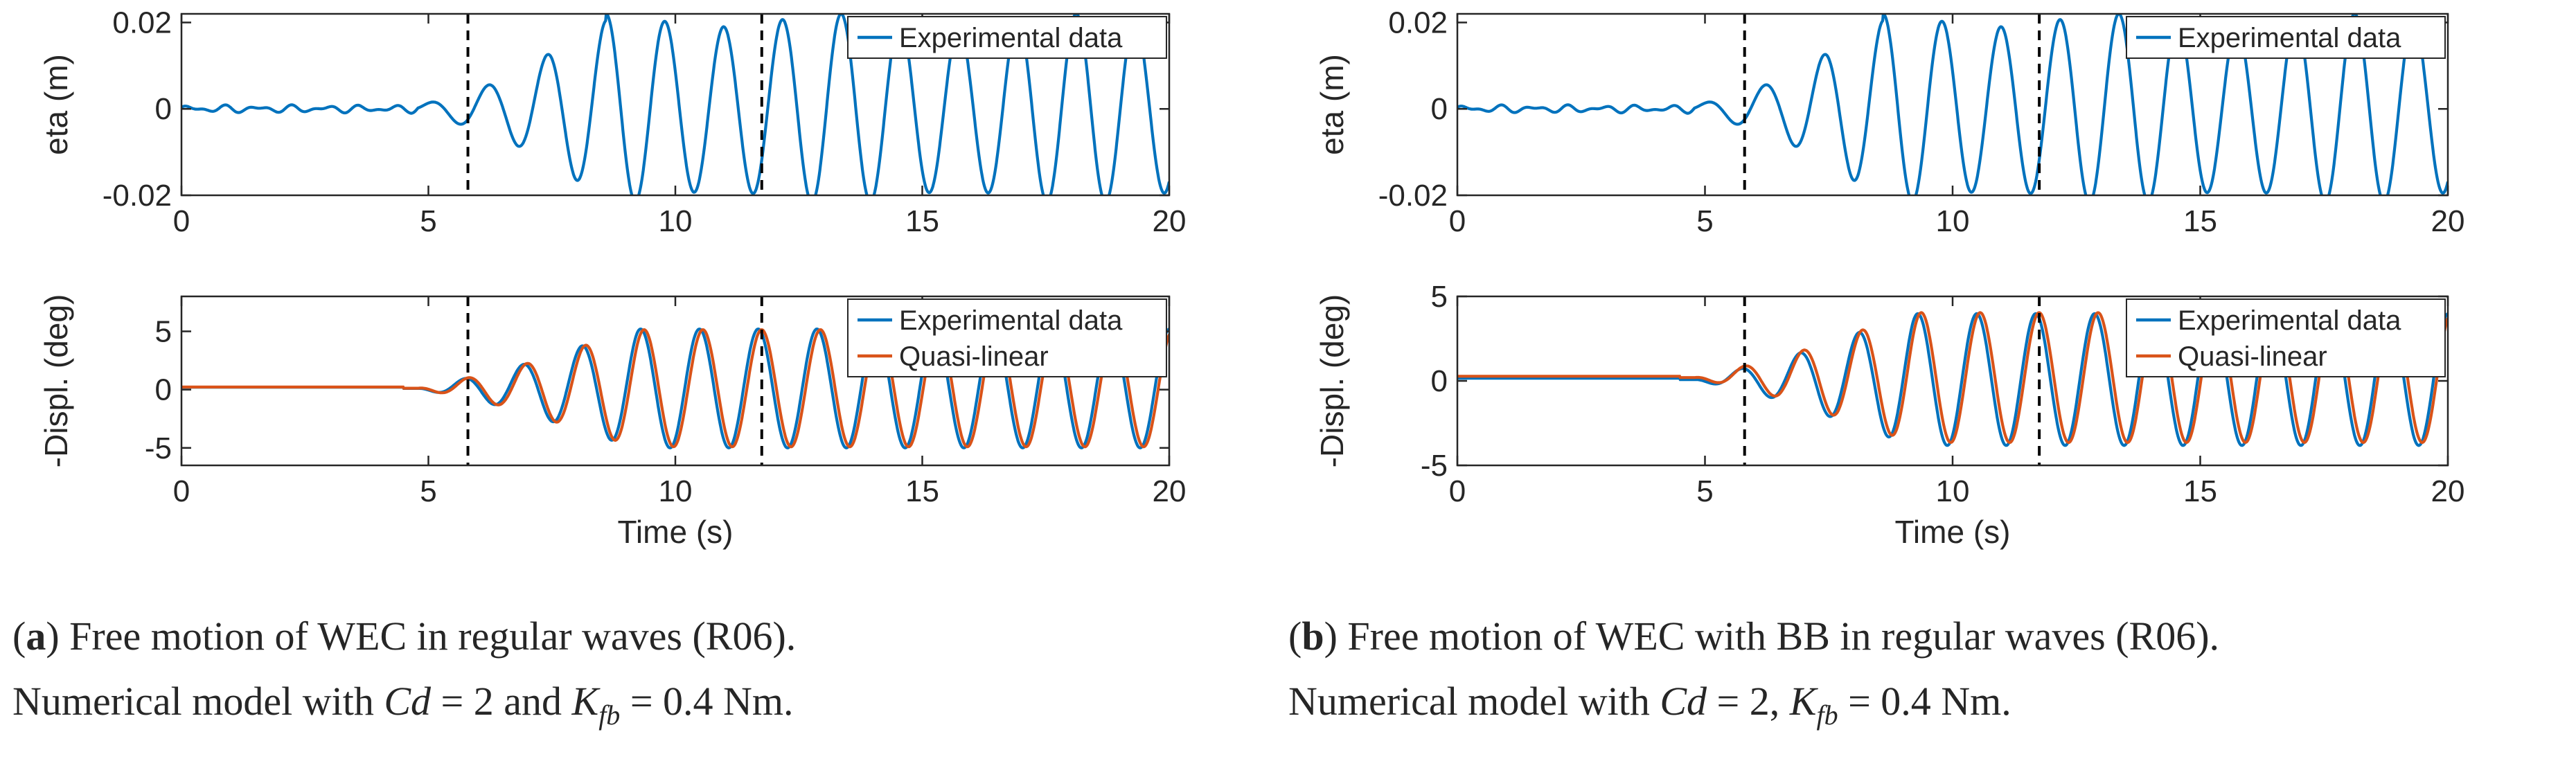 Image resolution: width=2576 pixels, height=759 pixels. What do you see at coordinates (1434, 466) in the screenshot?
I see `ytick-label-b-bottom-0: -5` at bounding box center [1434, 466].